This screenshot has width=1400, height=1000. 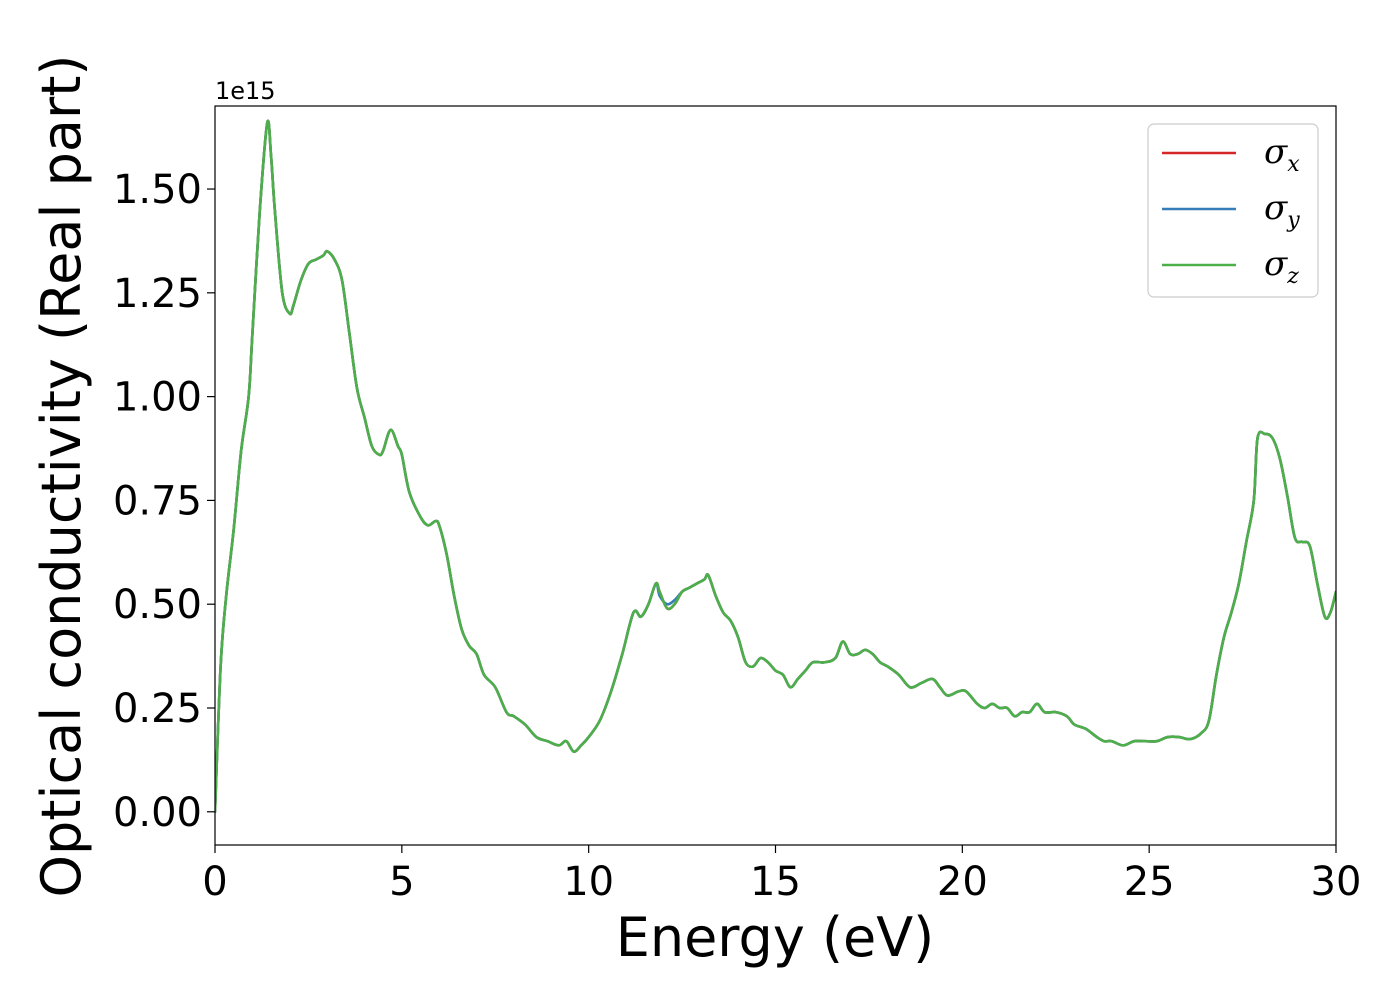 What do you see at coordinates (157, 813) in the screenshot?
I see `y-tick-label: 0.00` at bounding box center [157, 813].